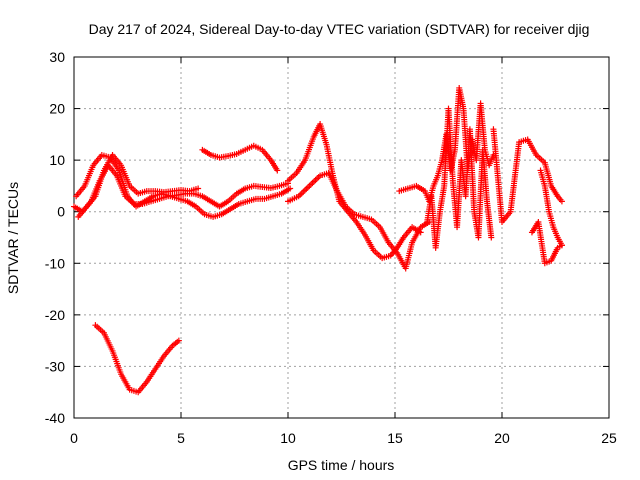 This screenshot has height=480, width=640. I want to click on y-tick-labels: -40 -30 -20 -10 0 10 20 30, so click(55, 237).